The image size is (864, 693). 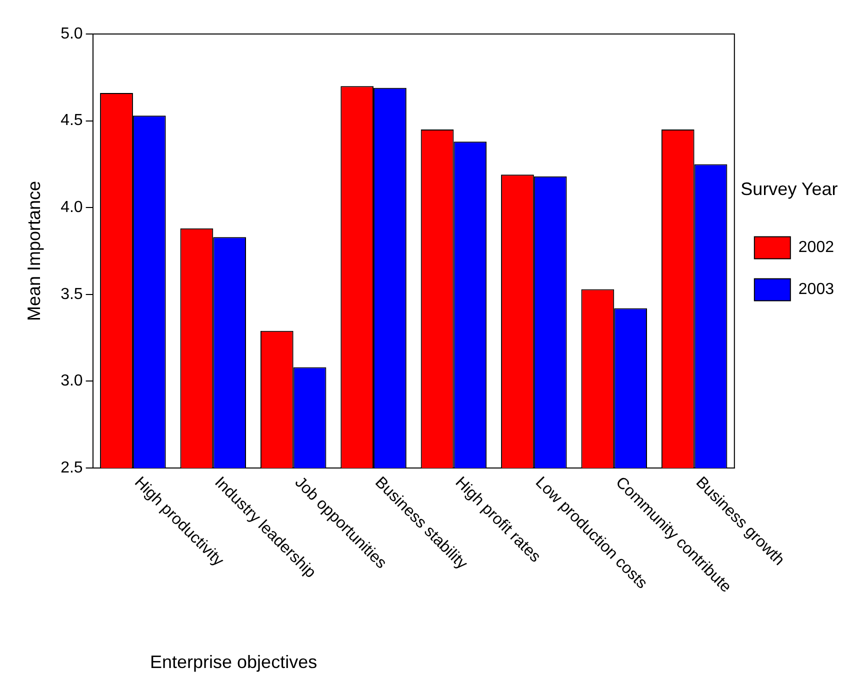 I want to click on y-tick-label: 4.0, so click(x=71, y=207).